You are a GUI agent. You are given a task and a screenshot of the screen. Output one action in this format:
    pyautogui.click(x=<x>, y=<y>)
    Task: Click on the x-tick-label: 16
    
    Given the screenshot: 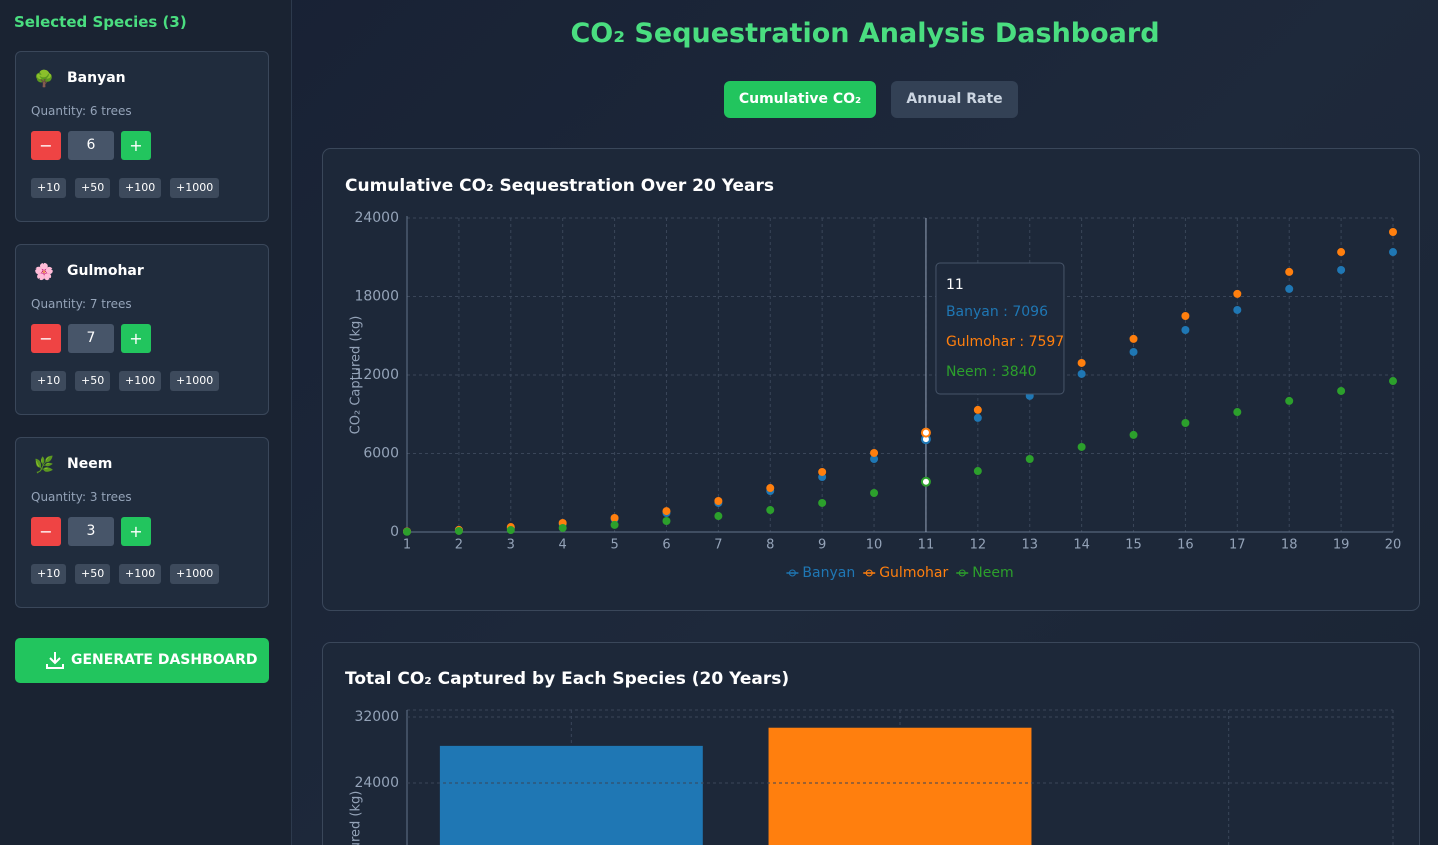 What is the action you would take?
    pyautogui.click(x=1185, y=545)
    